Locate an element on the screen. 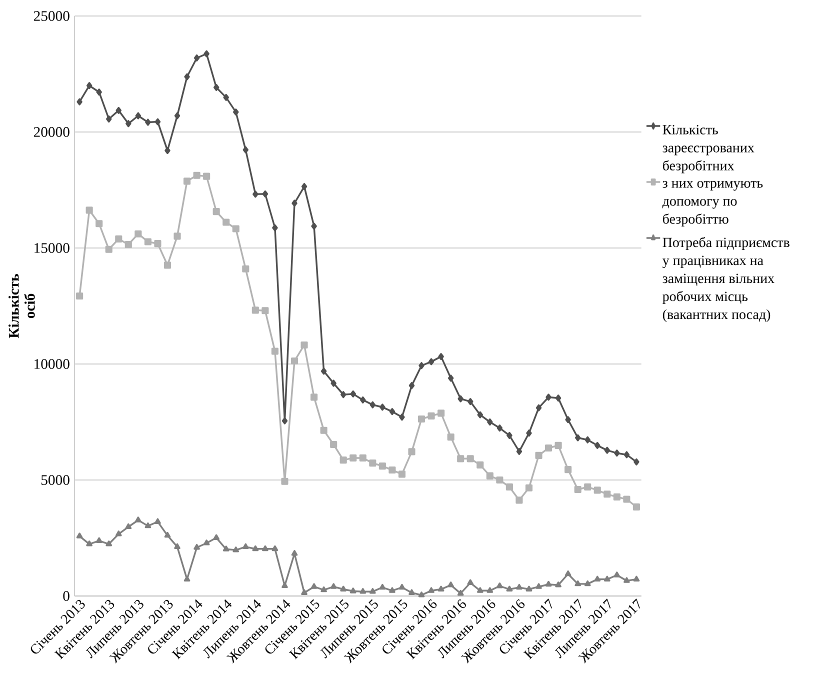 The width and height of the screenshot is (827, 693). y-tick-label: 10000 is located at coordinates (52, 364).